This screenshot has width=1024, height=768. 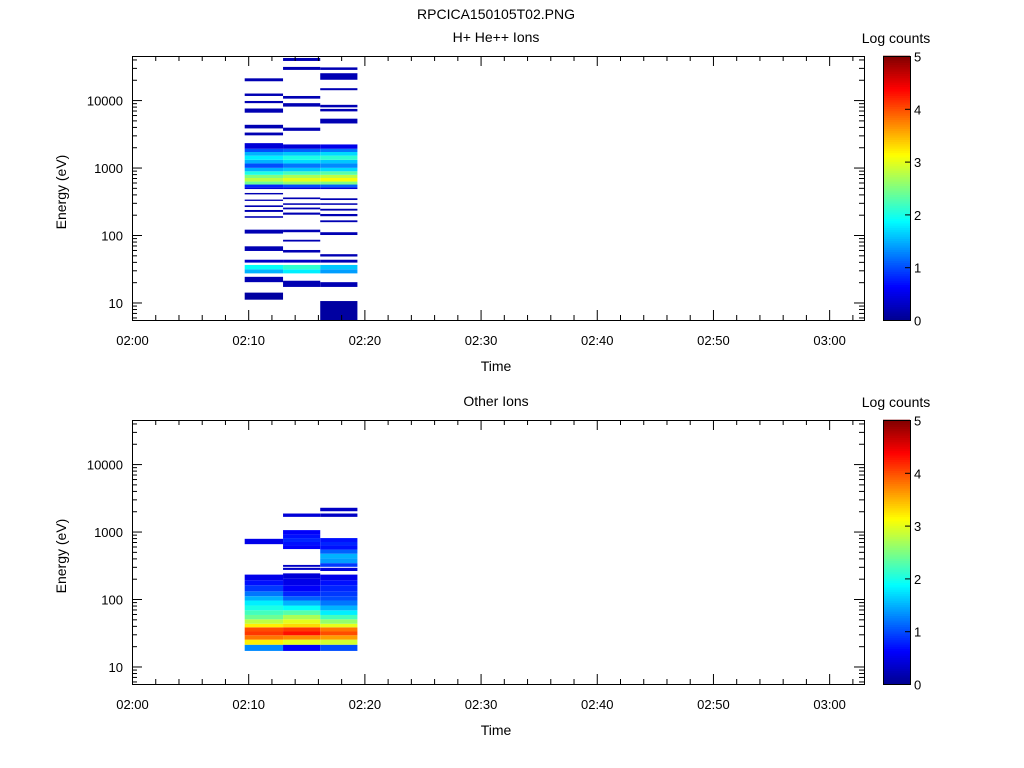 I want to click on colorbar-tick-label: 5, so click(x=917, y=421).